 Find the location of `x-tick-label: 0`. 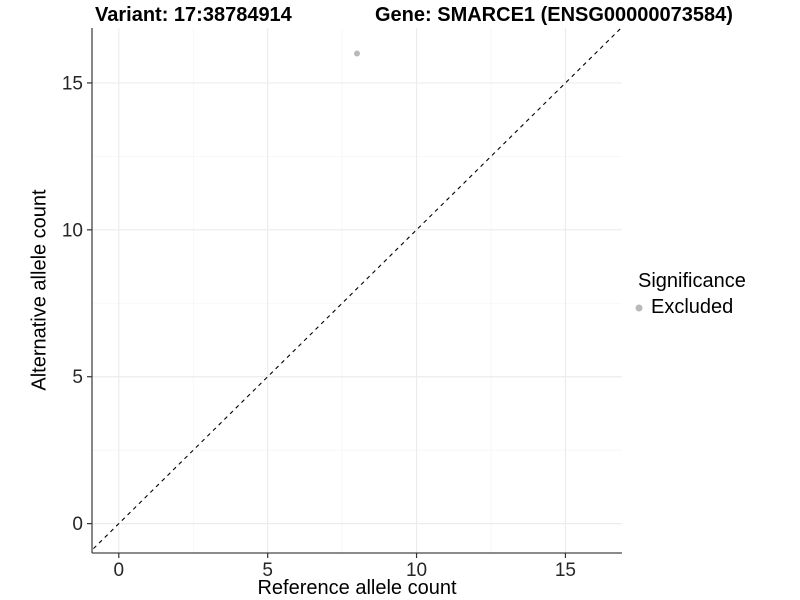

x-tick-label: 0 is located at coordinates (119, 570).